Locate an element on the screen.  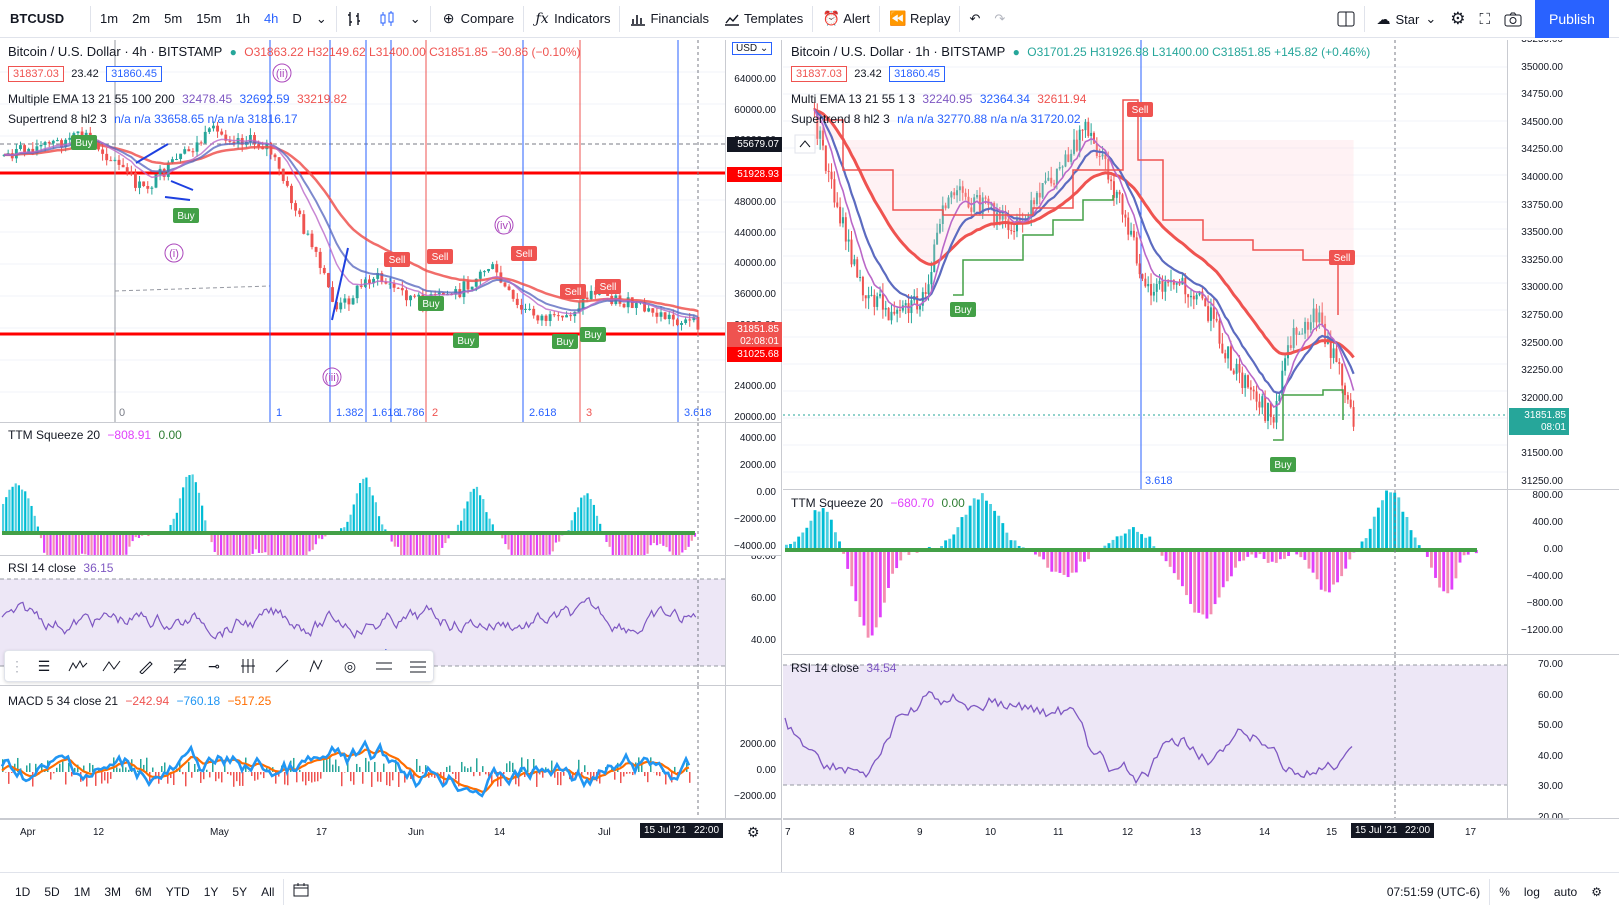
range-5Y: 5Y is located at coordinates (240, 891).